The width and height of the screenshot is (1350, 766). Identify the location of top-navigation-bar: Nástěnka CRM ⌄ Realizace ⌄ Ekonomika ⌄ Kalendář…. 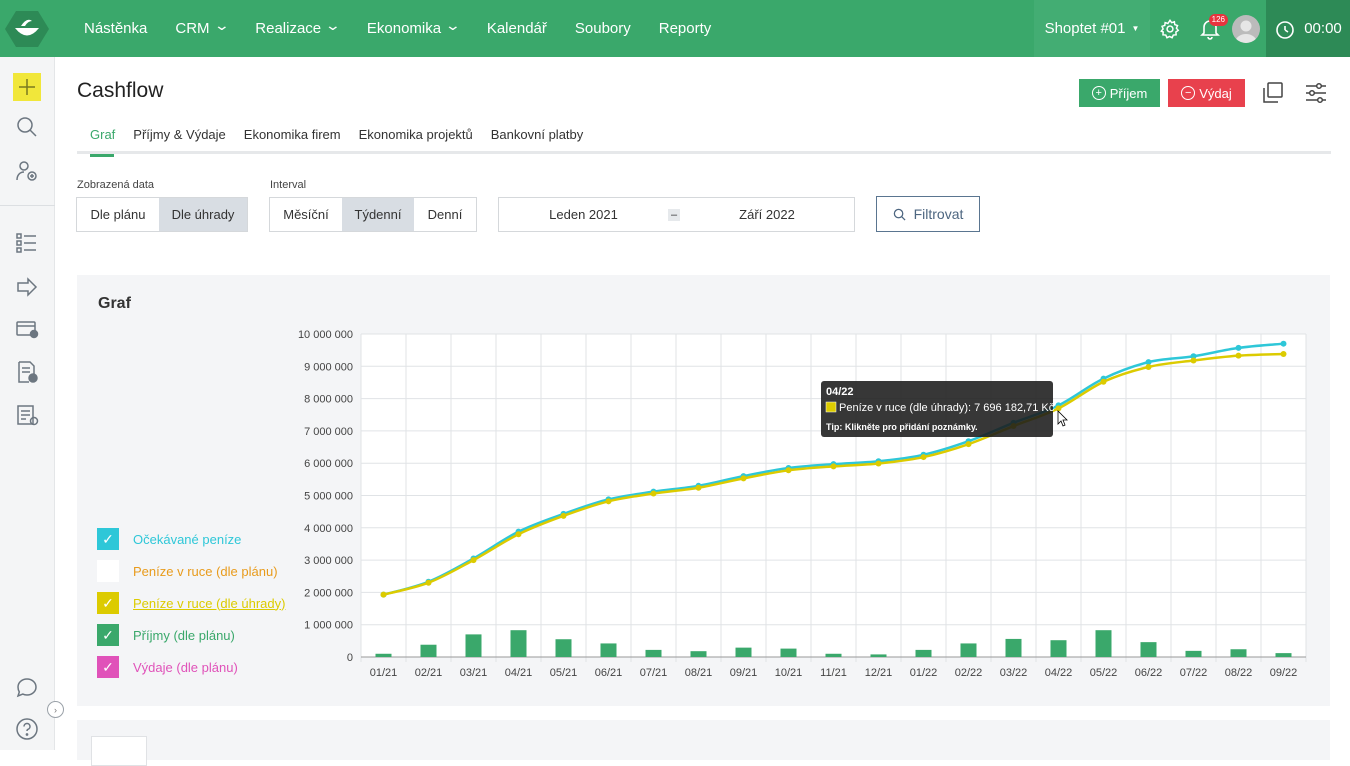
(675, 28).